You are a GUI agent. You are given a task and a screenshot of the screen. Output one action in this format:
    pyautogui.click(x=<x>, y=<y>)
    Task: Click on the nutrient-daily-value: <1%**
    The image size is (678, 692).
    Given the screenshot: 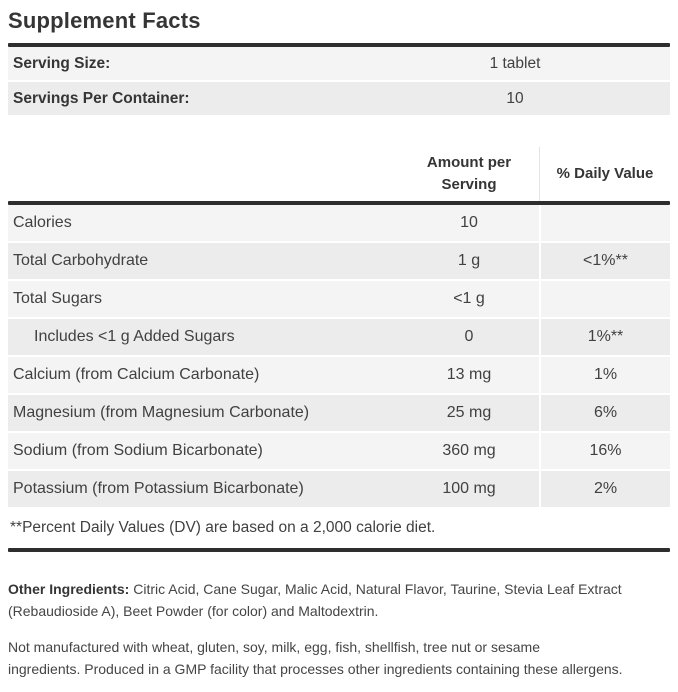 What is the action you would take?
    pyautogui.click(x=604, y=261)
    